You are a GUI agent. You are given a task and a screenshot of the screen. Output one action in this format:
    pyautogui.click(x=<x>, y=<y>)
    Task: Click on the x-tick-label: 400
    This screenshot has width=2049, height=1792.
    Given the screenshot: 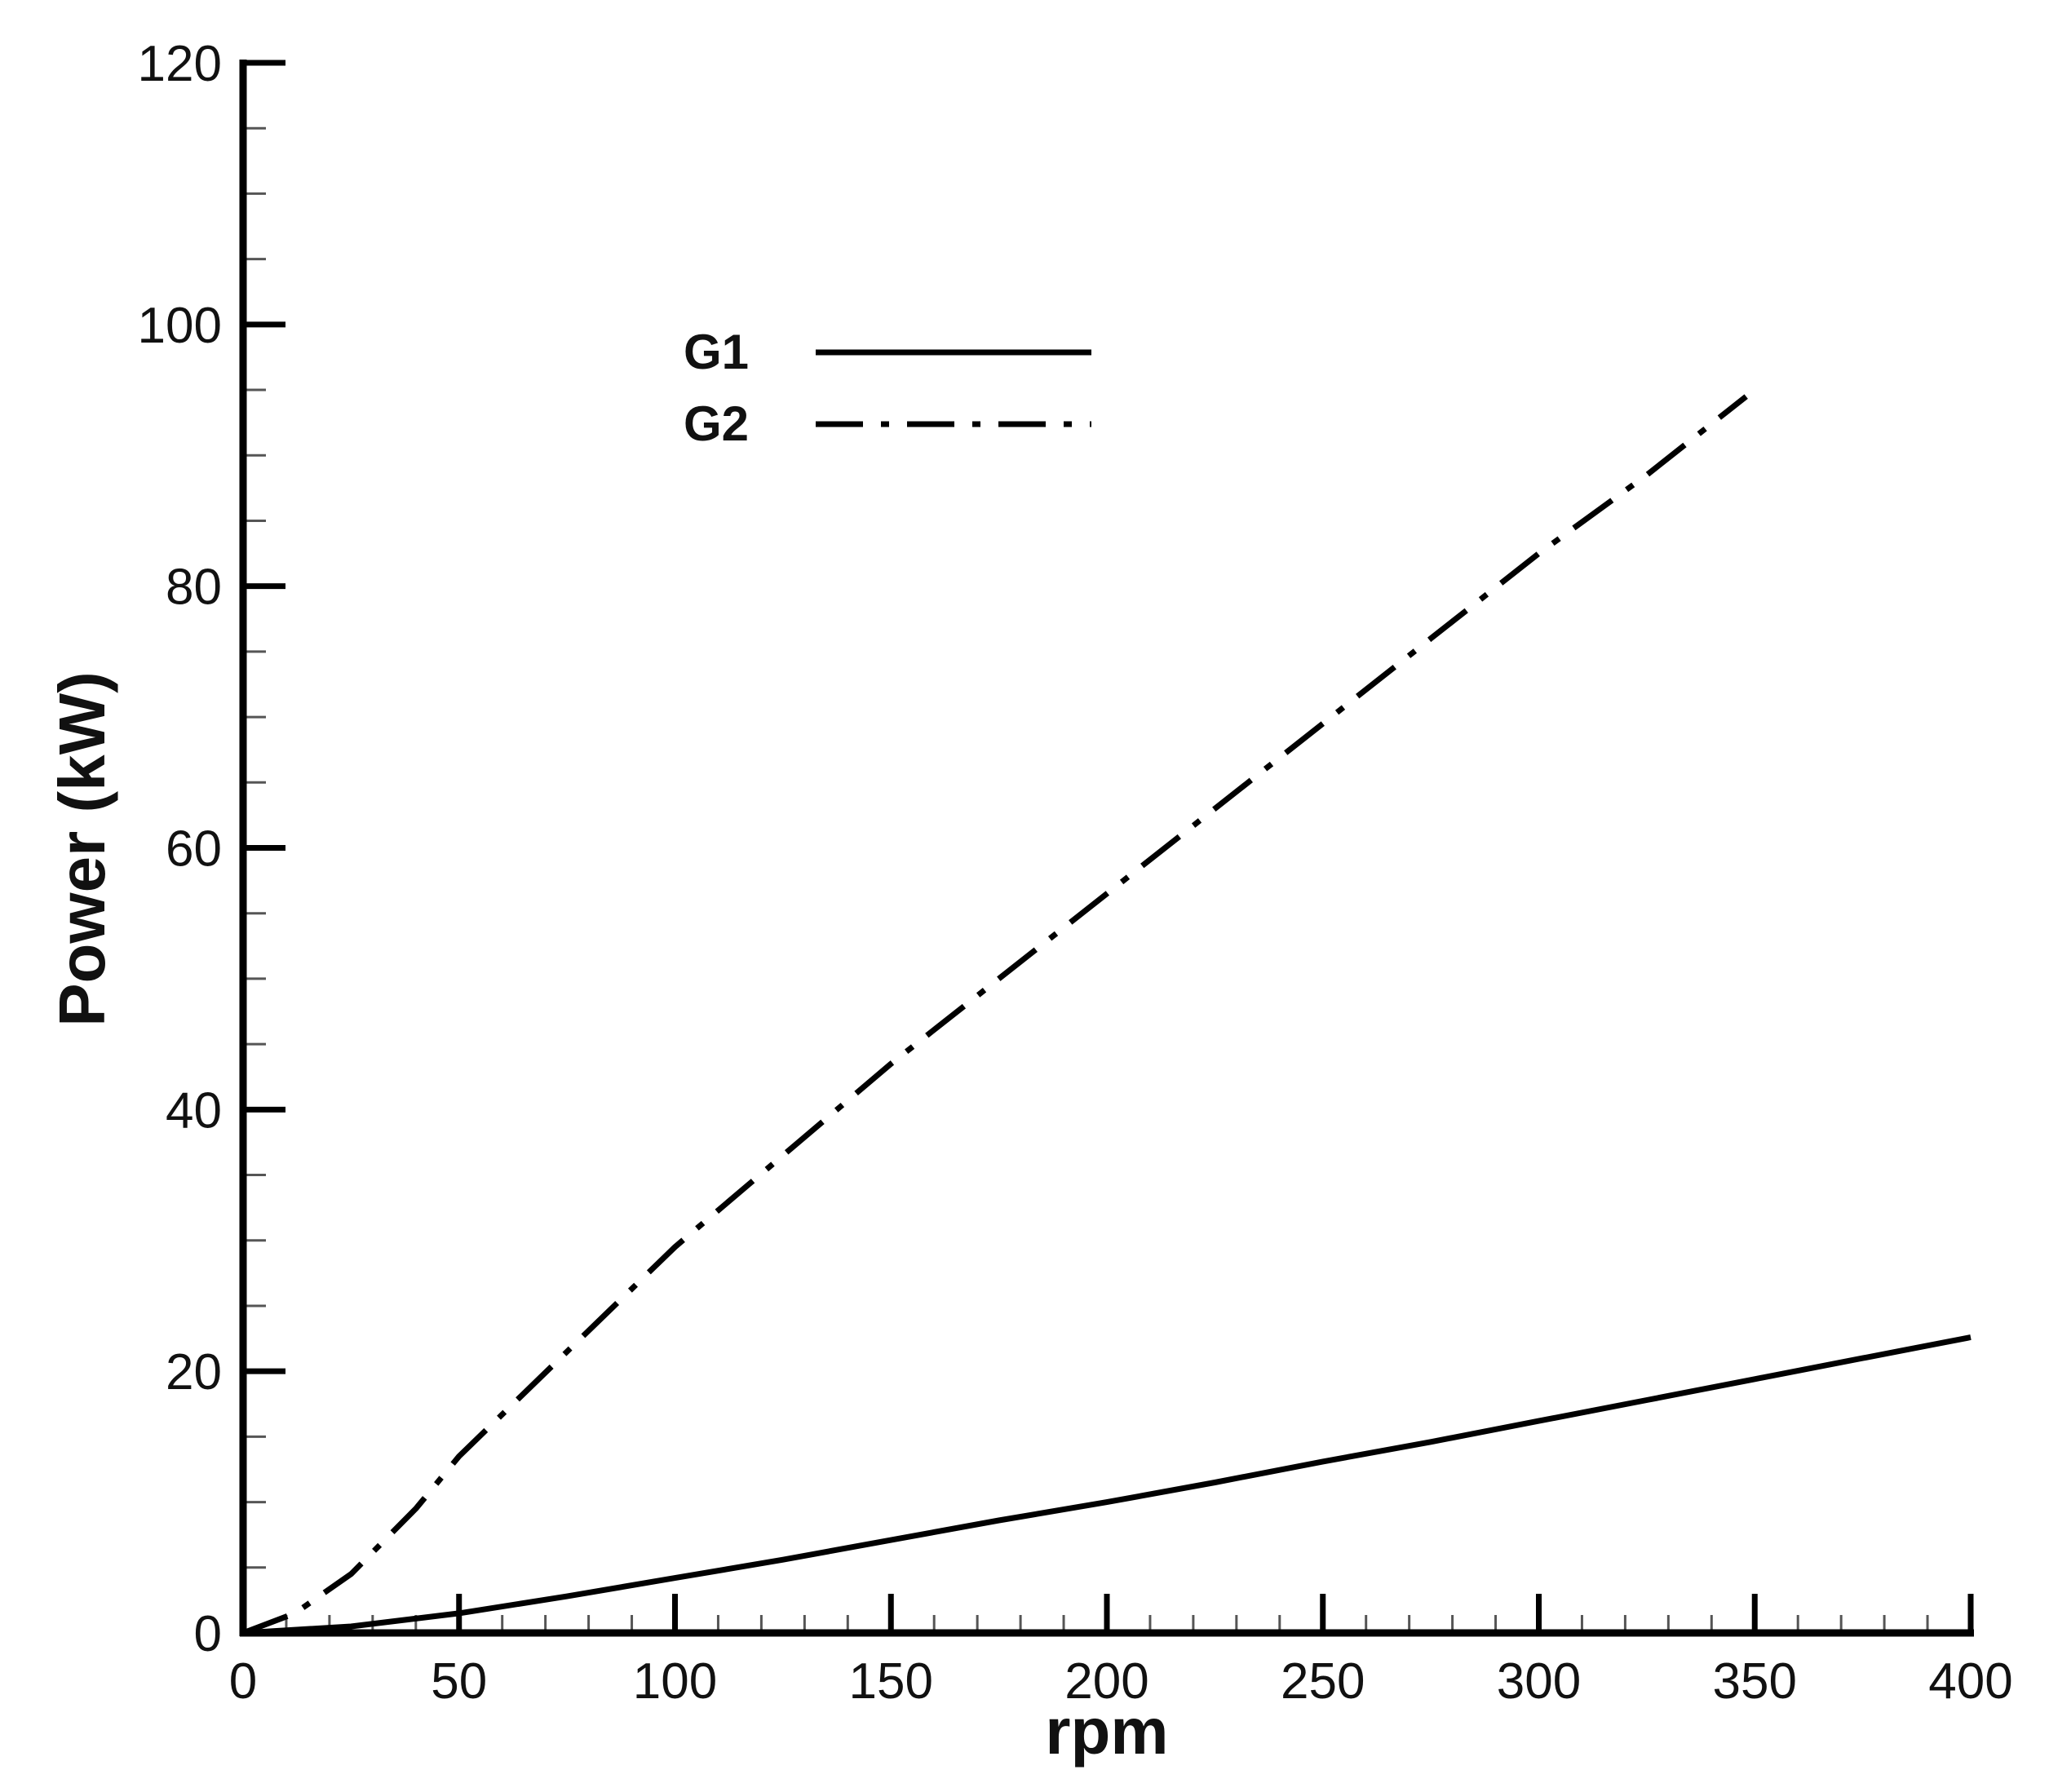 What is the action you would take?
    pyautogui.click(x=1970, y=1681)
    